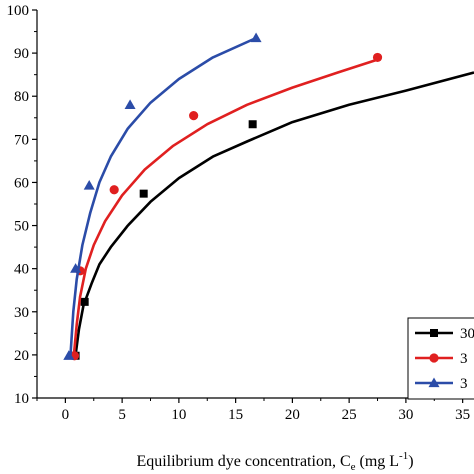  Describe the element at coordinates (18, 11) in the screenshot. I see `y-tick-label: 100` at that location.